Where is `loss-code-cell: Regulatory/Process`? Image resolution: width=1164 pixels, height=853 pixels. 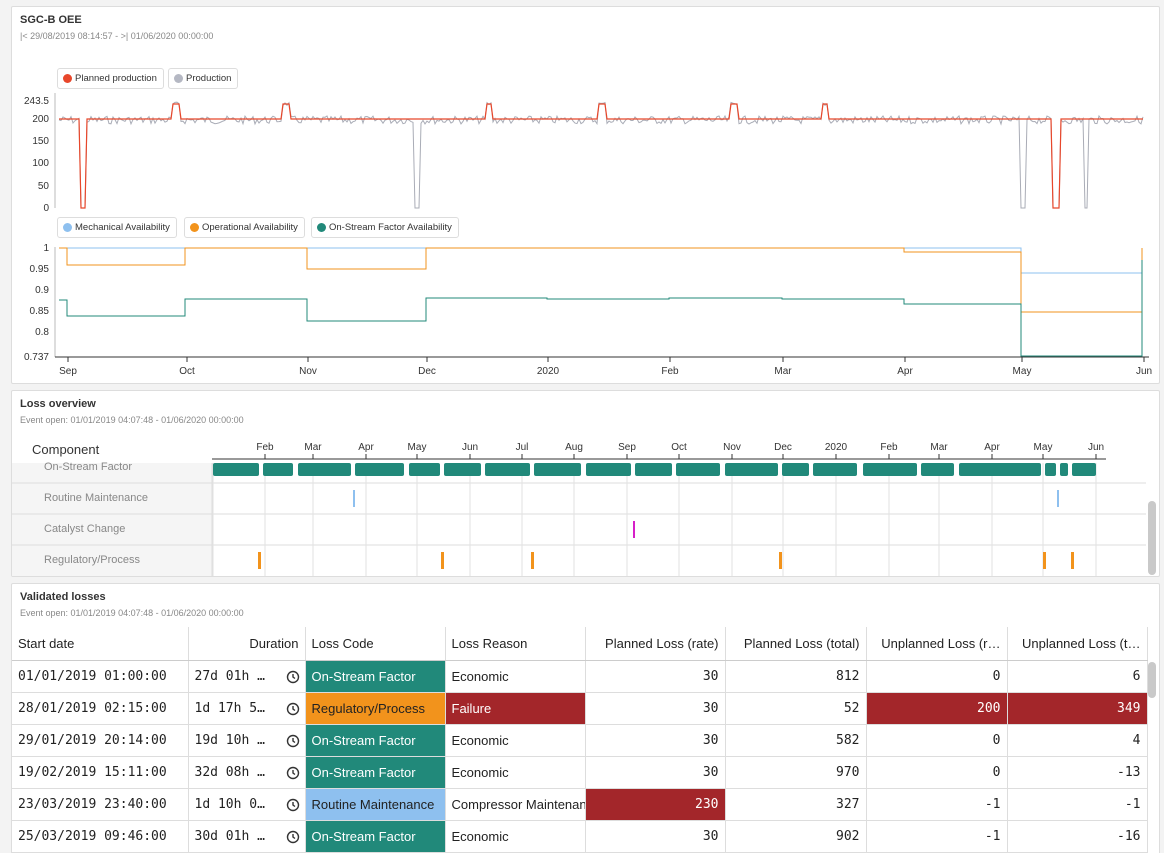 loss-code-cell: Regulatory/Process is located at coordinates (375, 708).